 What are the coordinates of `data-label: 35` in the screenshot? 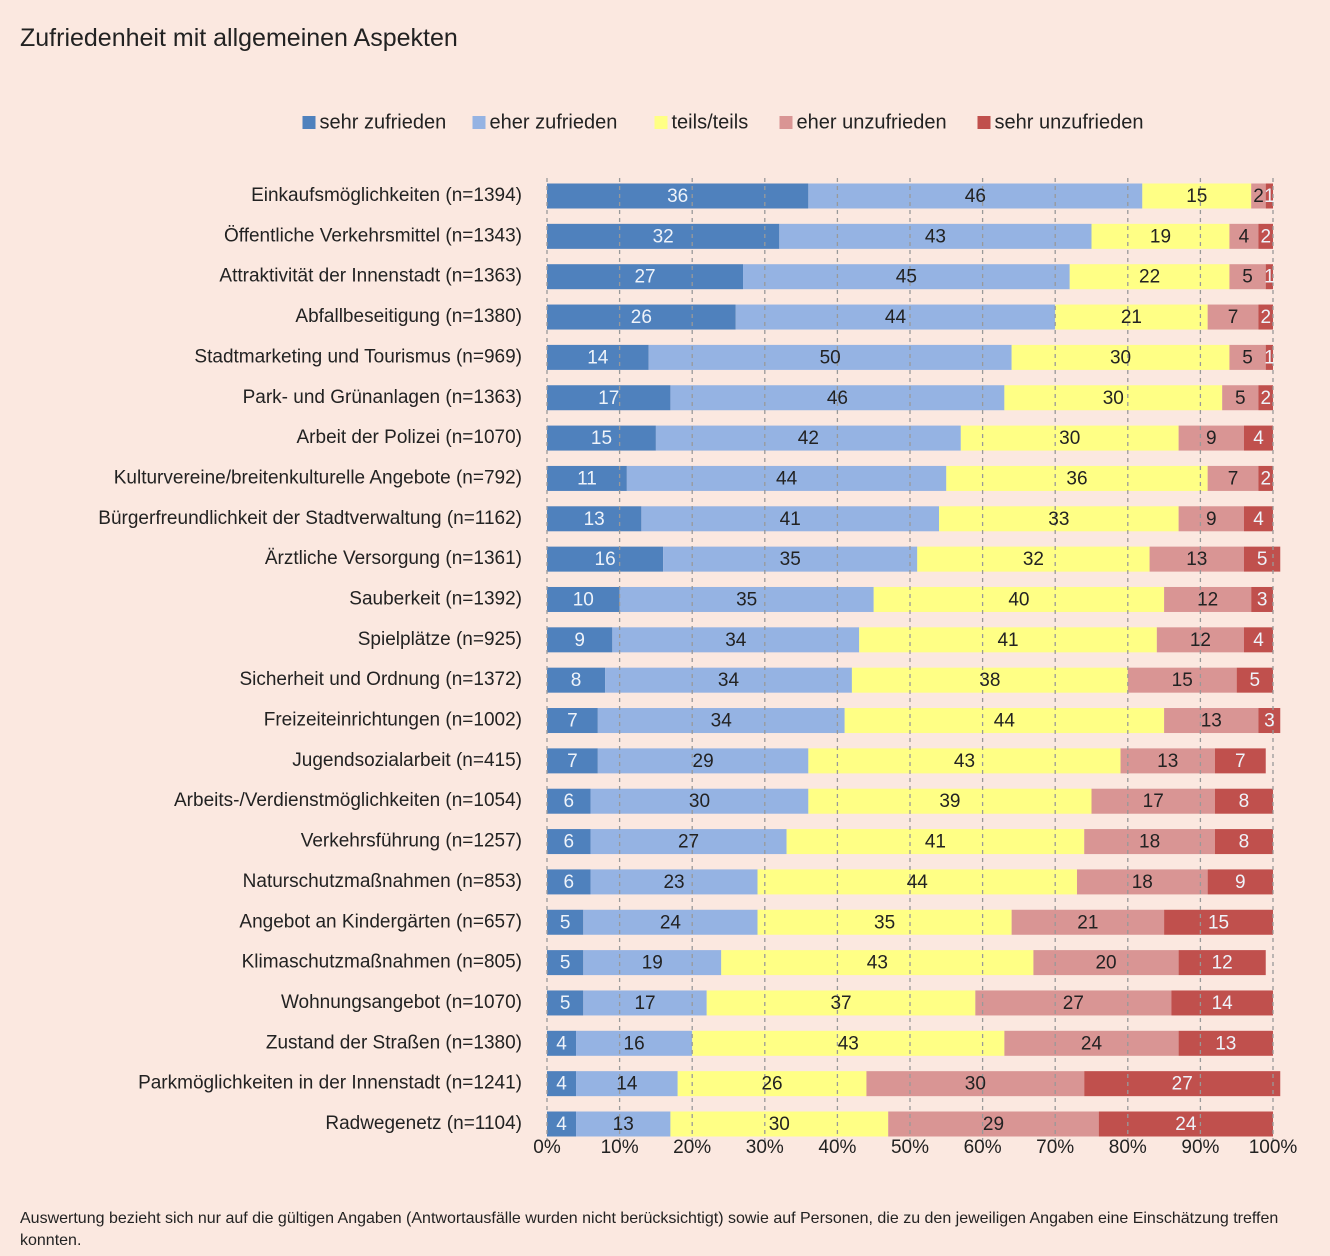 It's located at (790, 559).